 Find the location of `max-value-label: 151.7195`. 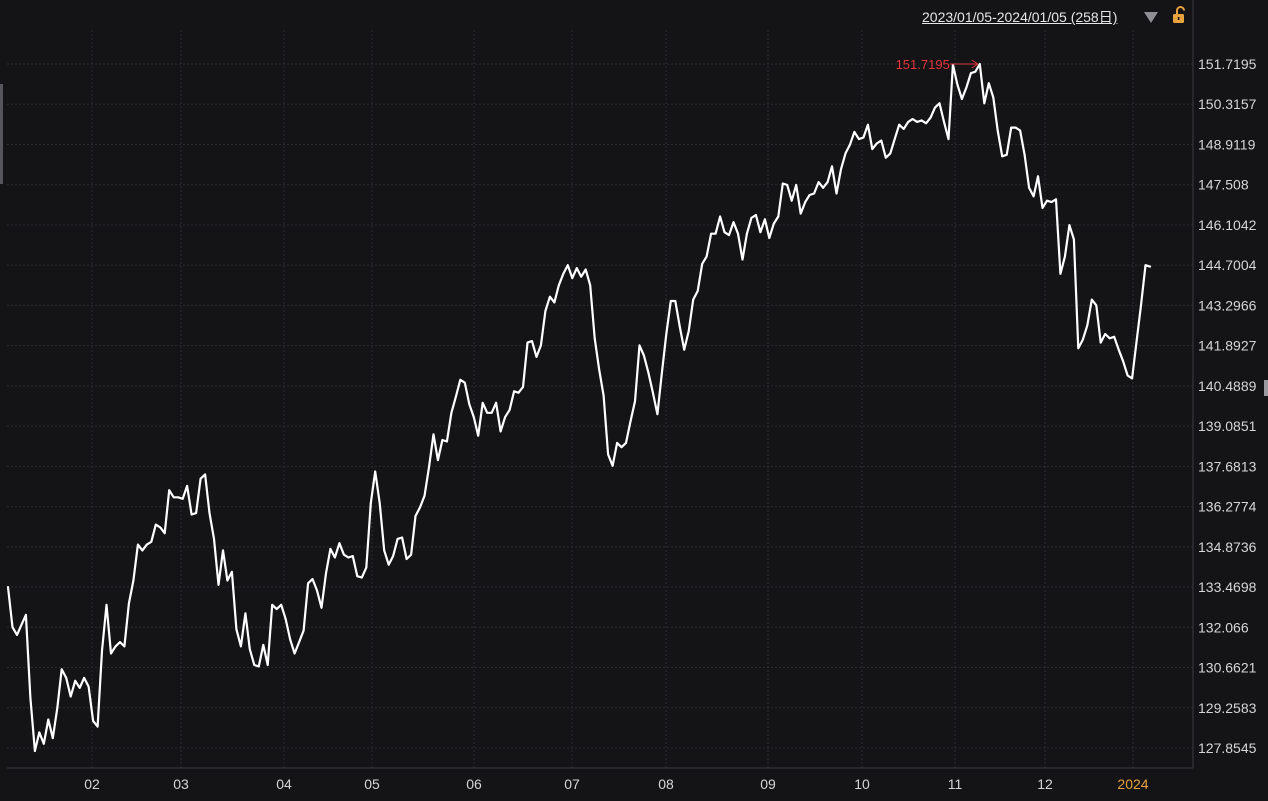

max-value-label: 151.7195 is located at coordinates (923, 64).